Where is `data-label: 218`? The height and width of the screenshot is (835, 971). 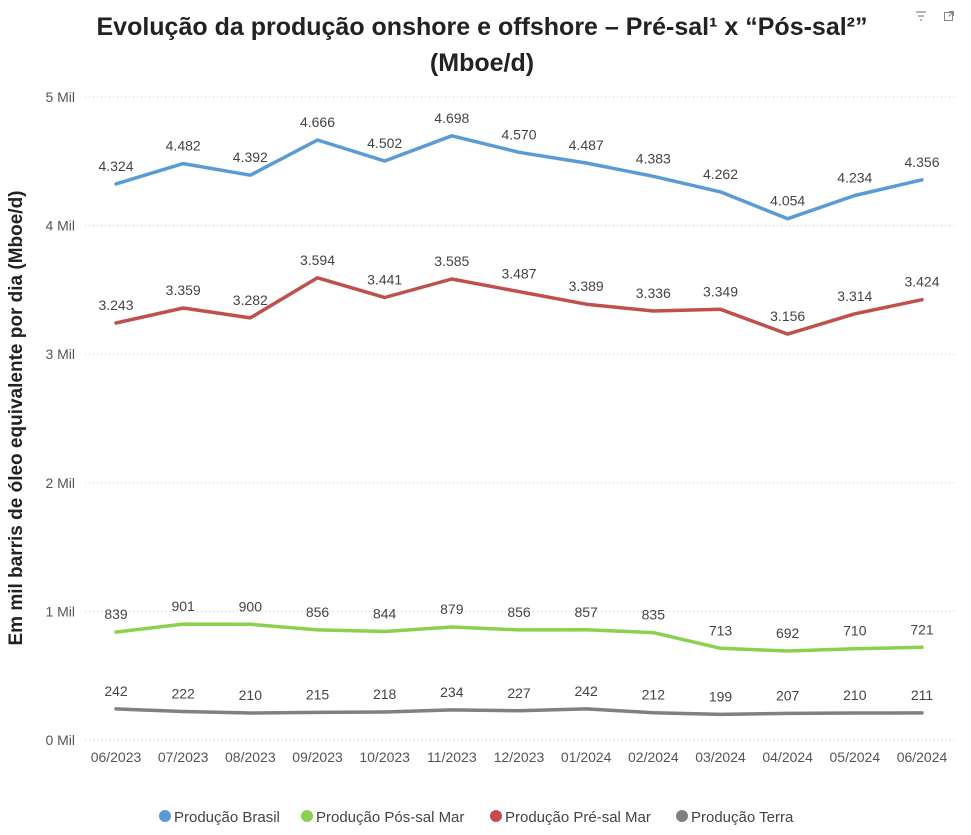 data-label: 218 is located at coordinates (385, 694).